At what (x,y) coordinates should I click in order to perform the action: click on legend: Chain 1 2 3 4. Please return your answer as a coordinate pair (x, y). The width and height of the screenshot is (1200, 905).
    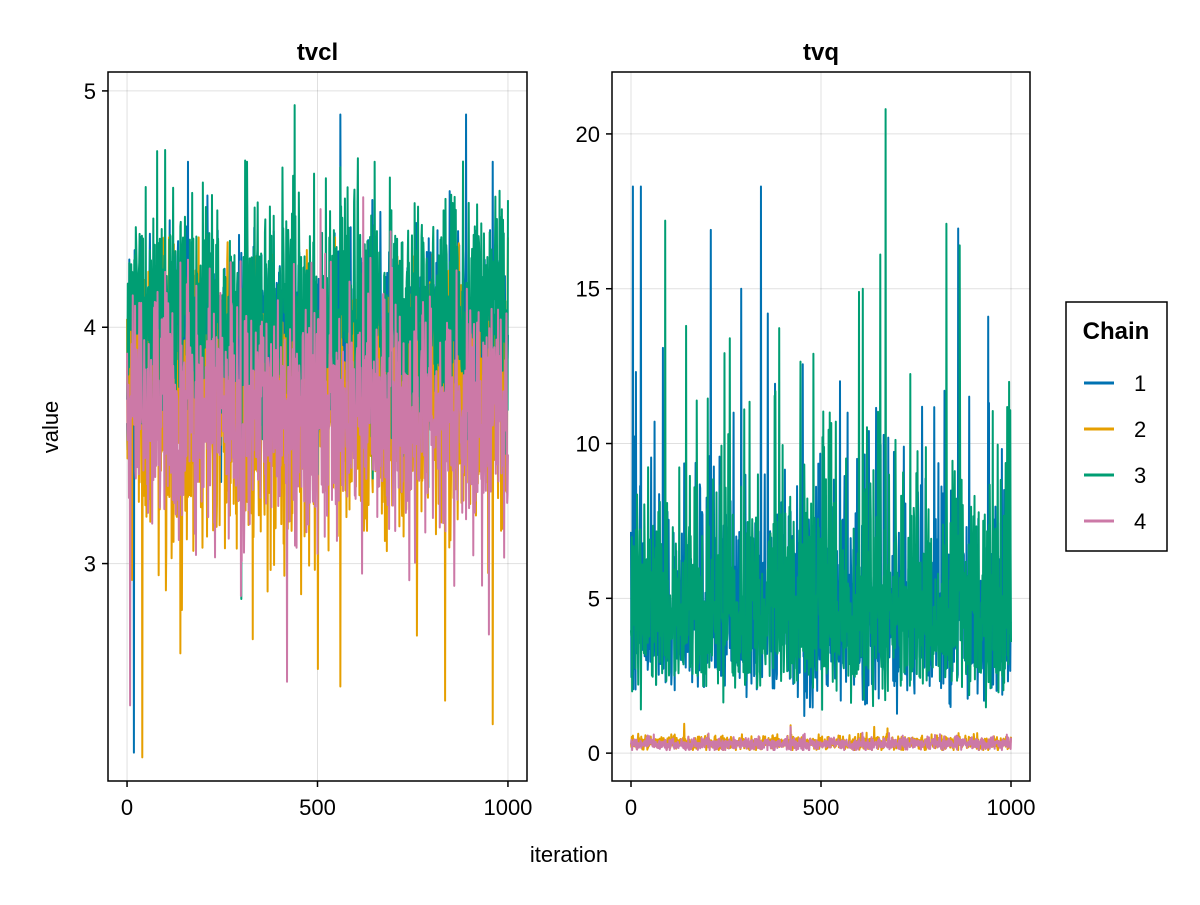
    Looking at the image, I should click on (1116, 426).